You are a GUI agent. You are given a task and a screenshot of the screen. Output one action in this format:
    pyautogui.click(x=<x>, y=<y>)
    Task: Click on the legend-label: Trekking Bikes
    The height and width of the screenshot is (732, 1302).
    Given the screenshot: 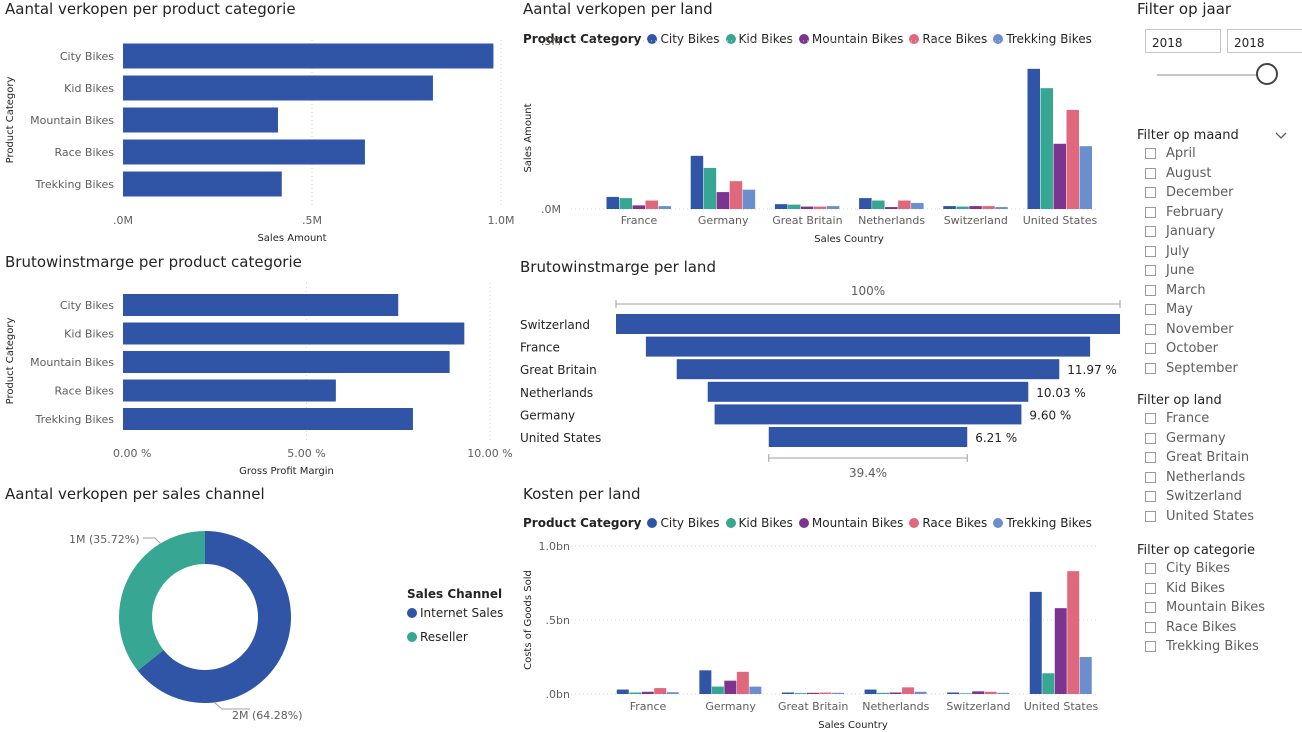 What is the action you would take?
    pyautogui.click(x=1049, y=523)
    